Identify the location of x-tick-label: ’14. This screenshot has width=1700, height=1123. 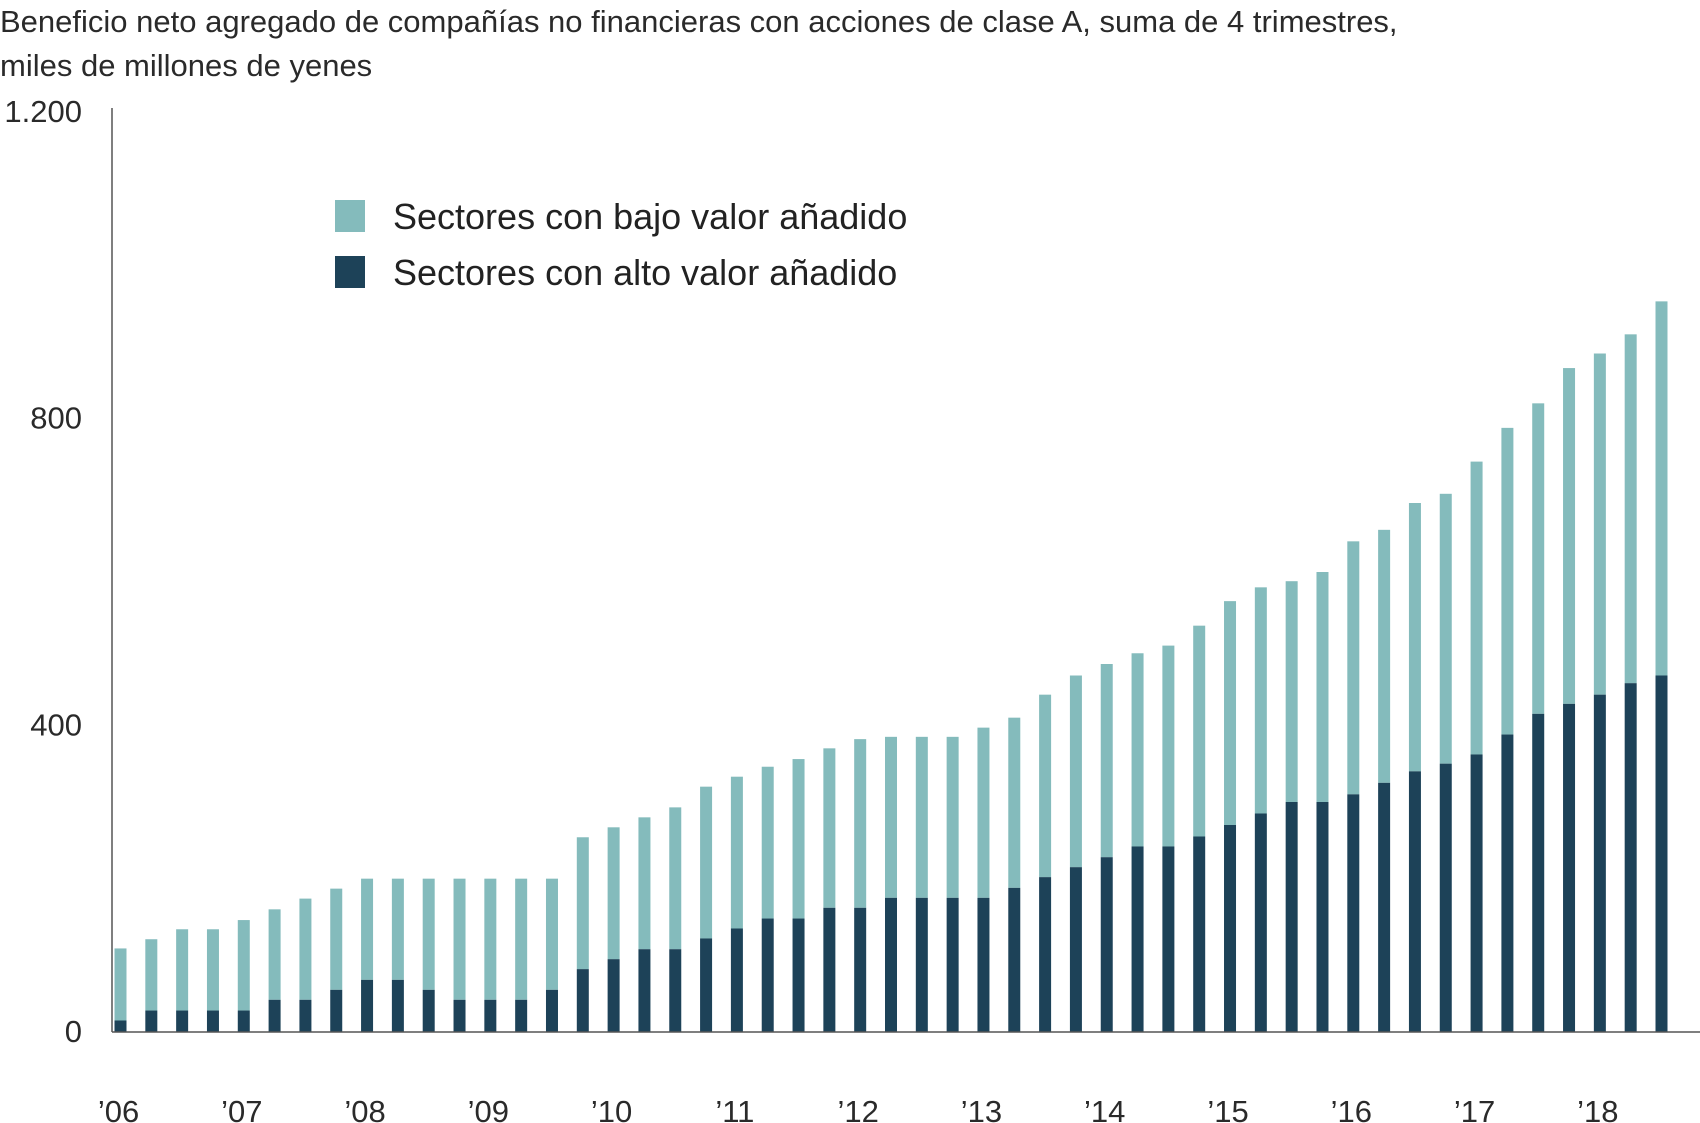
(1104, 1108).